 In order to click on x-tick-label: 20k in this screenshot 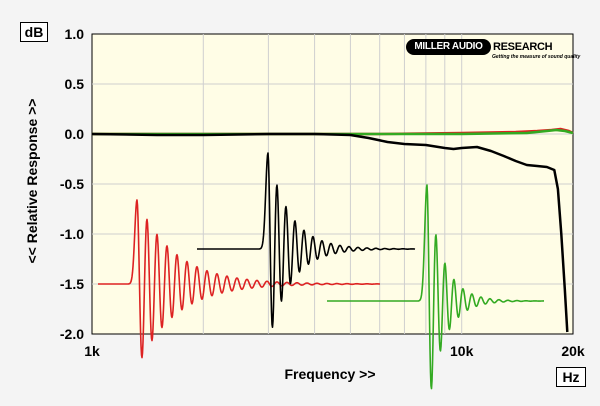, I will do `click(573, 351)`.